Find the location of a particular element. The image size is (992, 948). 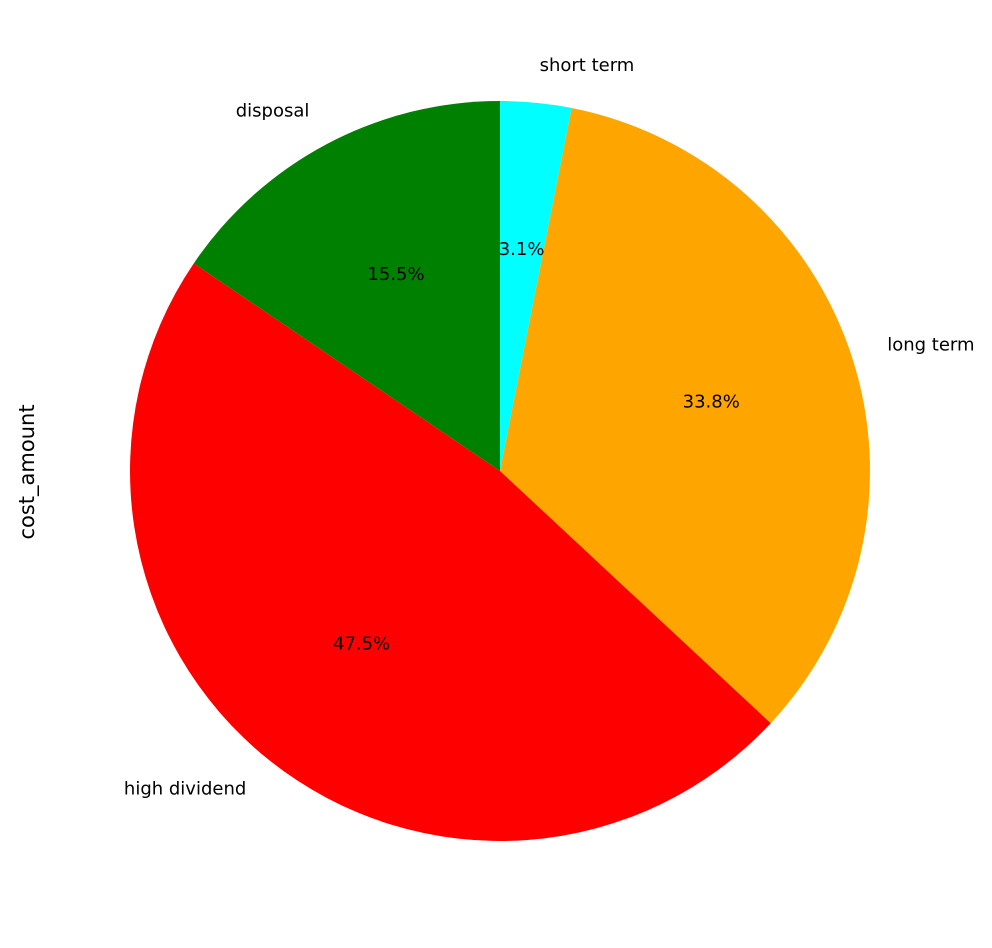

slice-percent-disposal: 15.5% is located at coordinates (395, 274).